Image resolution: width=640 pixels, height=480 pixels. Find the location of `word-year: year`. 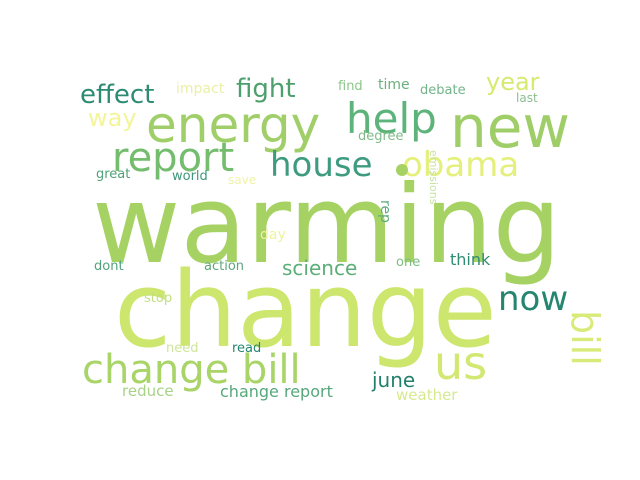

word-year: year is located at coordinates (513, 82).